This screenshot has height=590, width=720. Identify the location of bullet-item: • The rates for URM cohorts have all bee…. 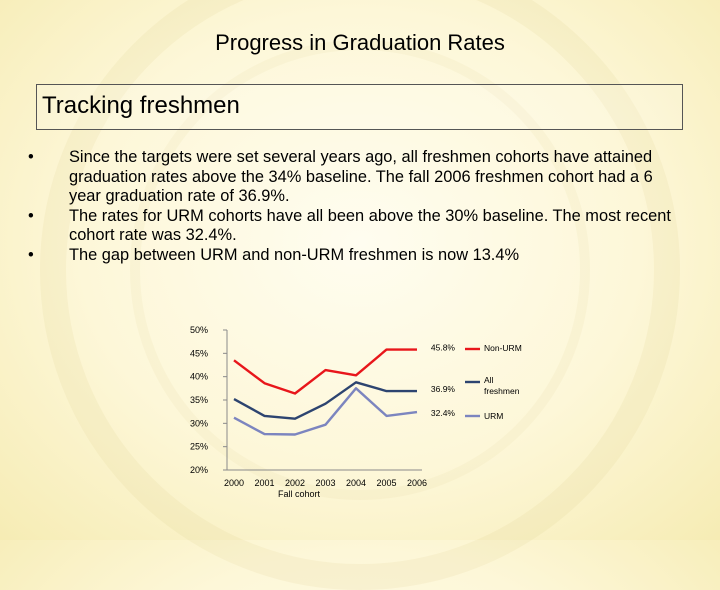
(356, 226).